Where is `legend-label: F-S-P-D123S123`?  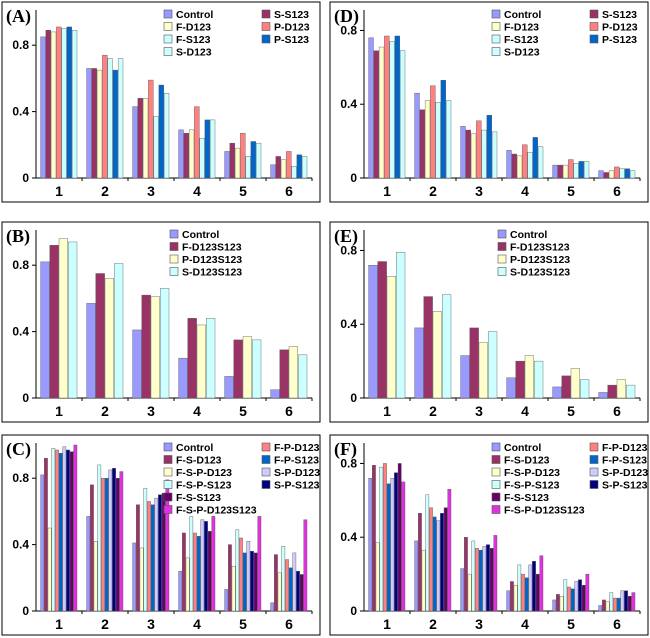 legend-label: F-S-P-D123S123 is located at coordinates (544, 511).